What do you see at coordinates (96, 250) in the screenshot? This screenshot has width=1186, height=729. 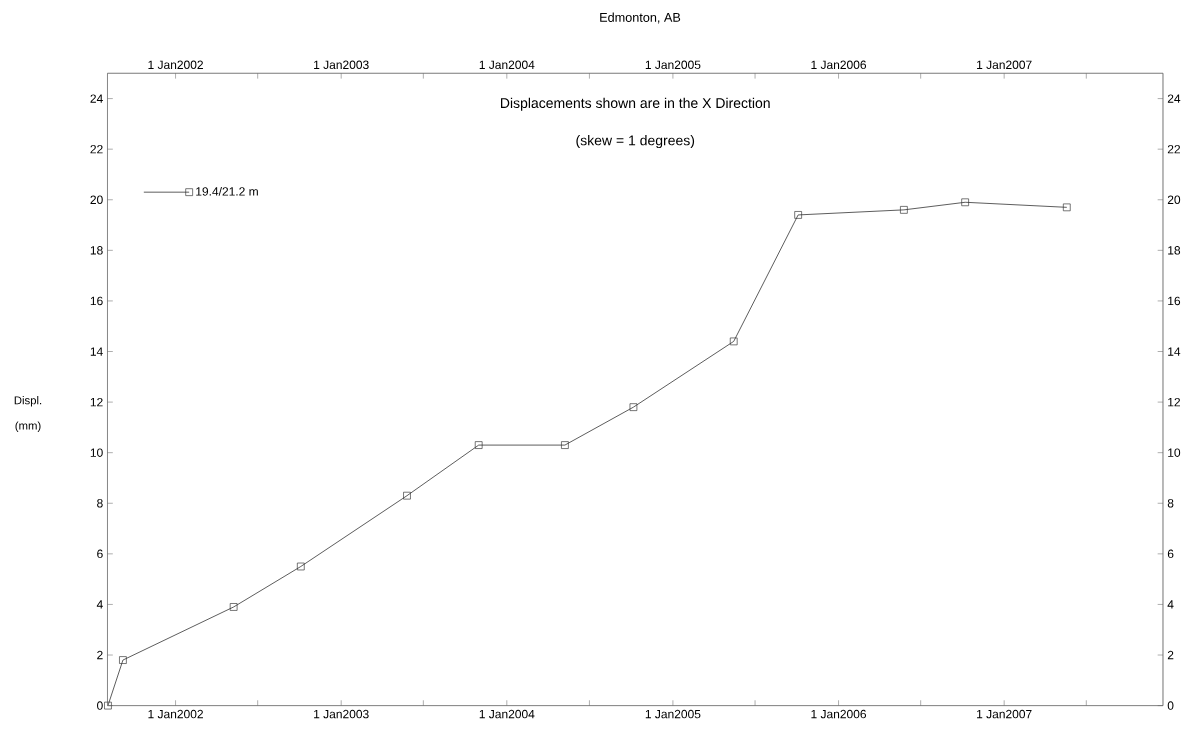 I see `y-tick-label: 18` at bounding box center [96, 250].